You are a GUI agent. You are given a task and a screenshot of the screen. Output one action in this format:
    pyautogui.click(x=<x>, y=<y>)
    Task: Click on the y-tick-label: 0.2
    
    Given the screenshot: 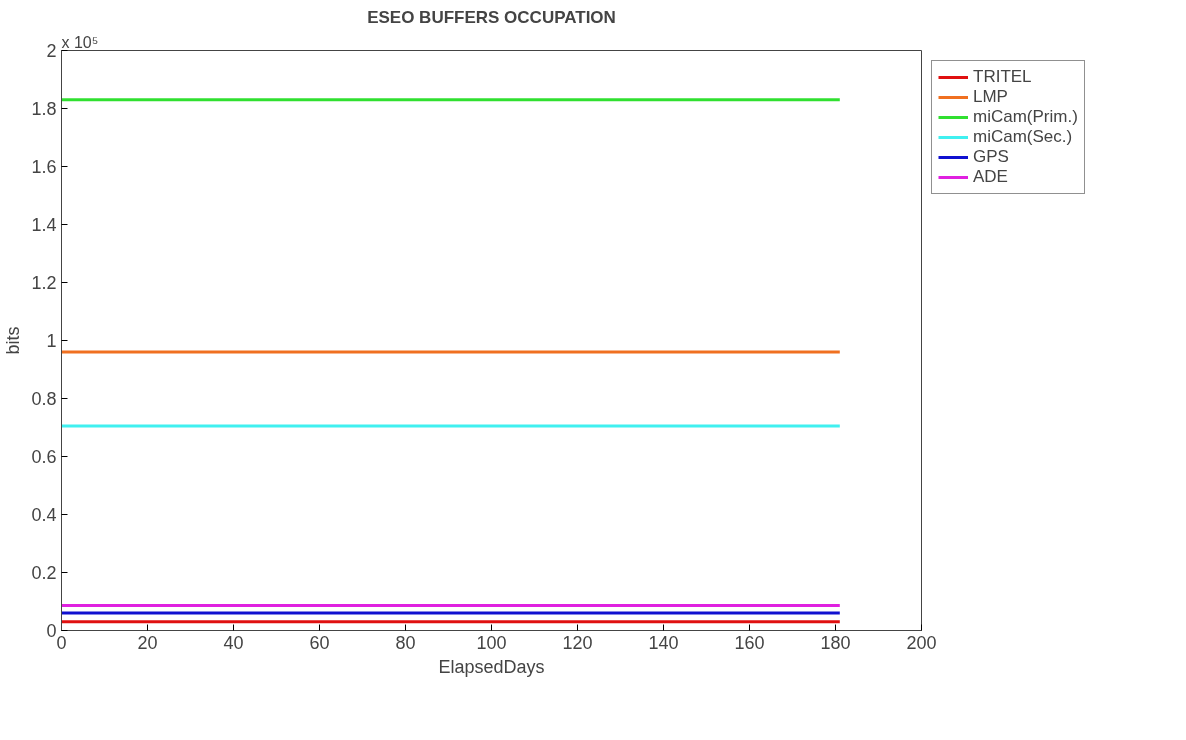 What is the action you would take?
    pyautogui.click(x=44, y=573)
    